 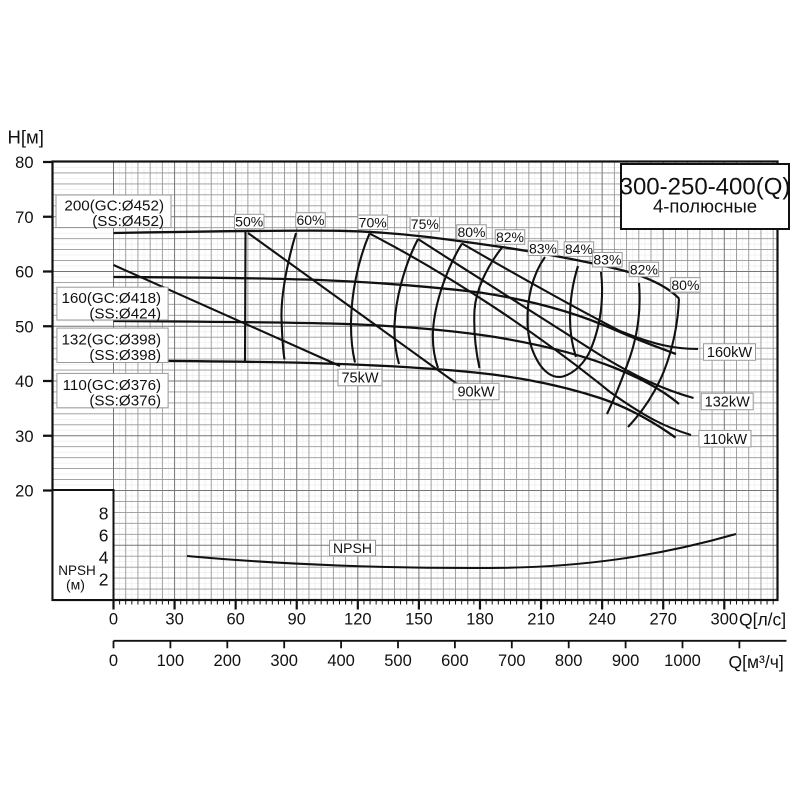 What do you see at coordinates (705, 206) in the screenshot?
I see `svg-text: 4-полюсные` at bounding box center [705, 206].